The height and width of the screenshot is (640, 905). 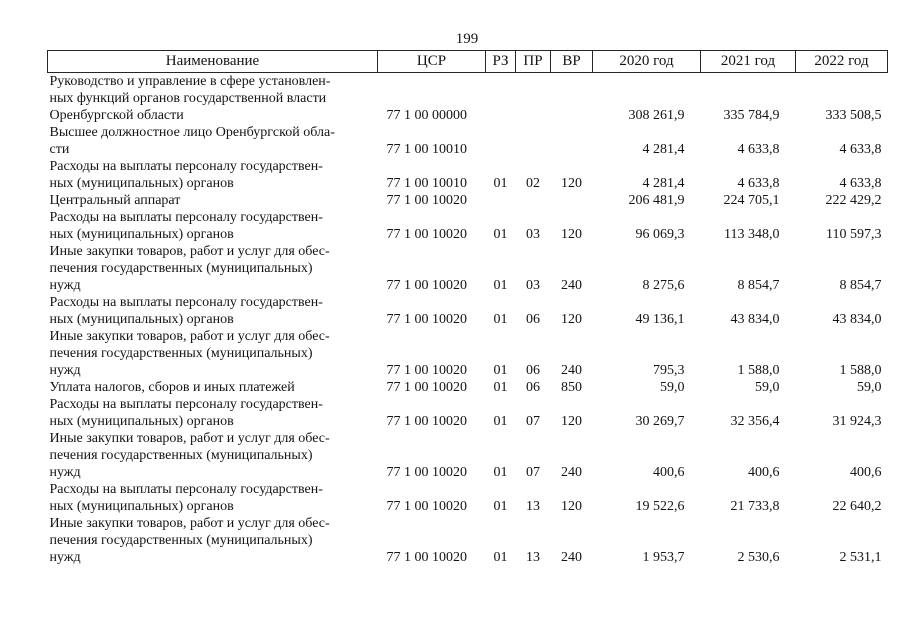 I want to click on row-2022-cell: 22 640,2, so click(x=857, y=506).